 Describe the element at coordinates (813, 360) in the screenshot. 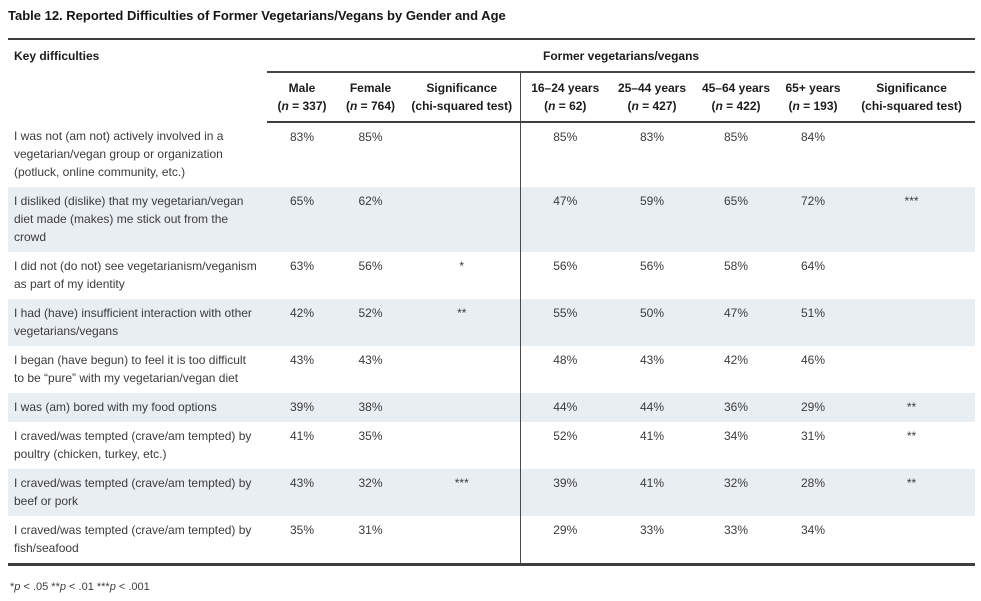

I see `value-age-65plus: 46%` at that location.